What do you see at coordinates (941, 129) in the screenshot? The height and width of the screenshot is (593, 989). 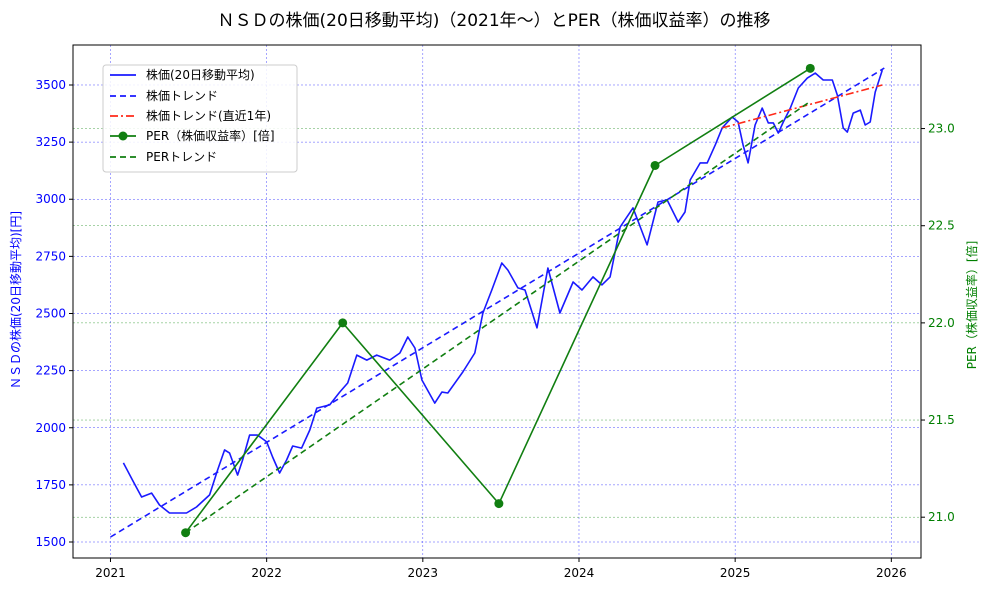 I see `y-tick-label-right: 23.0` at bounding box center [941, 129].